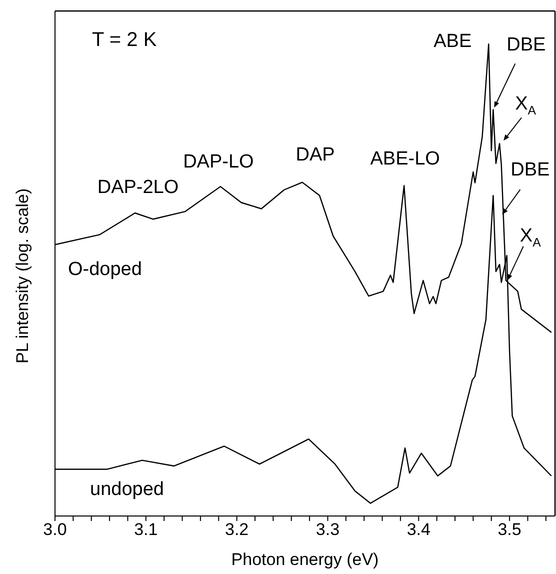  I want to click on x-tick-label: 3.0, so click(55, 530).